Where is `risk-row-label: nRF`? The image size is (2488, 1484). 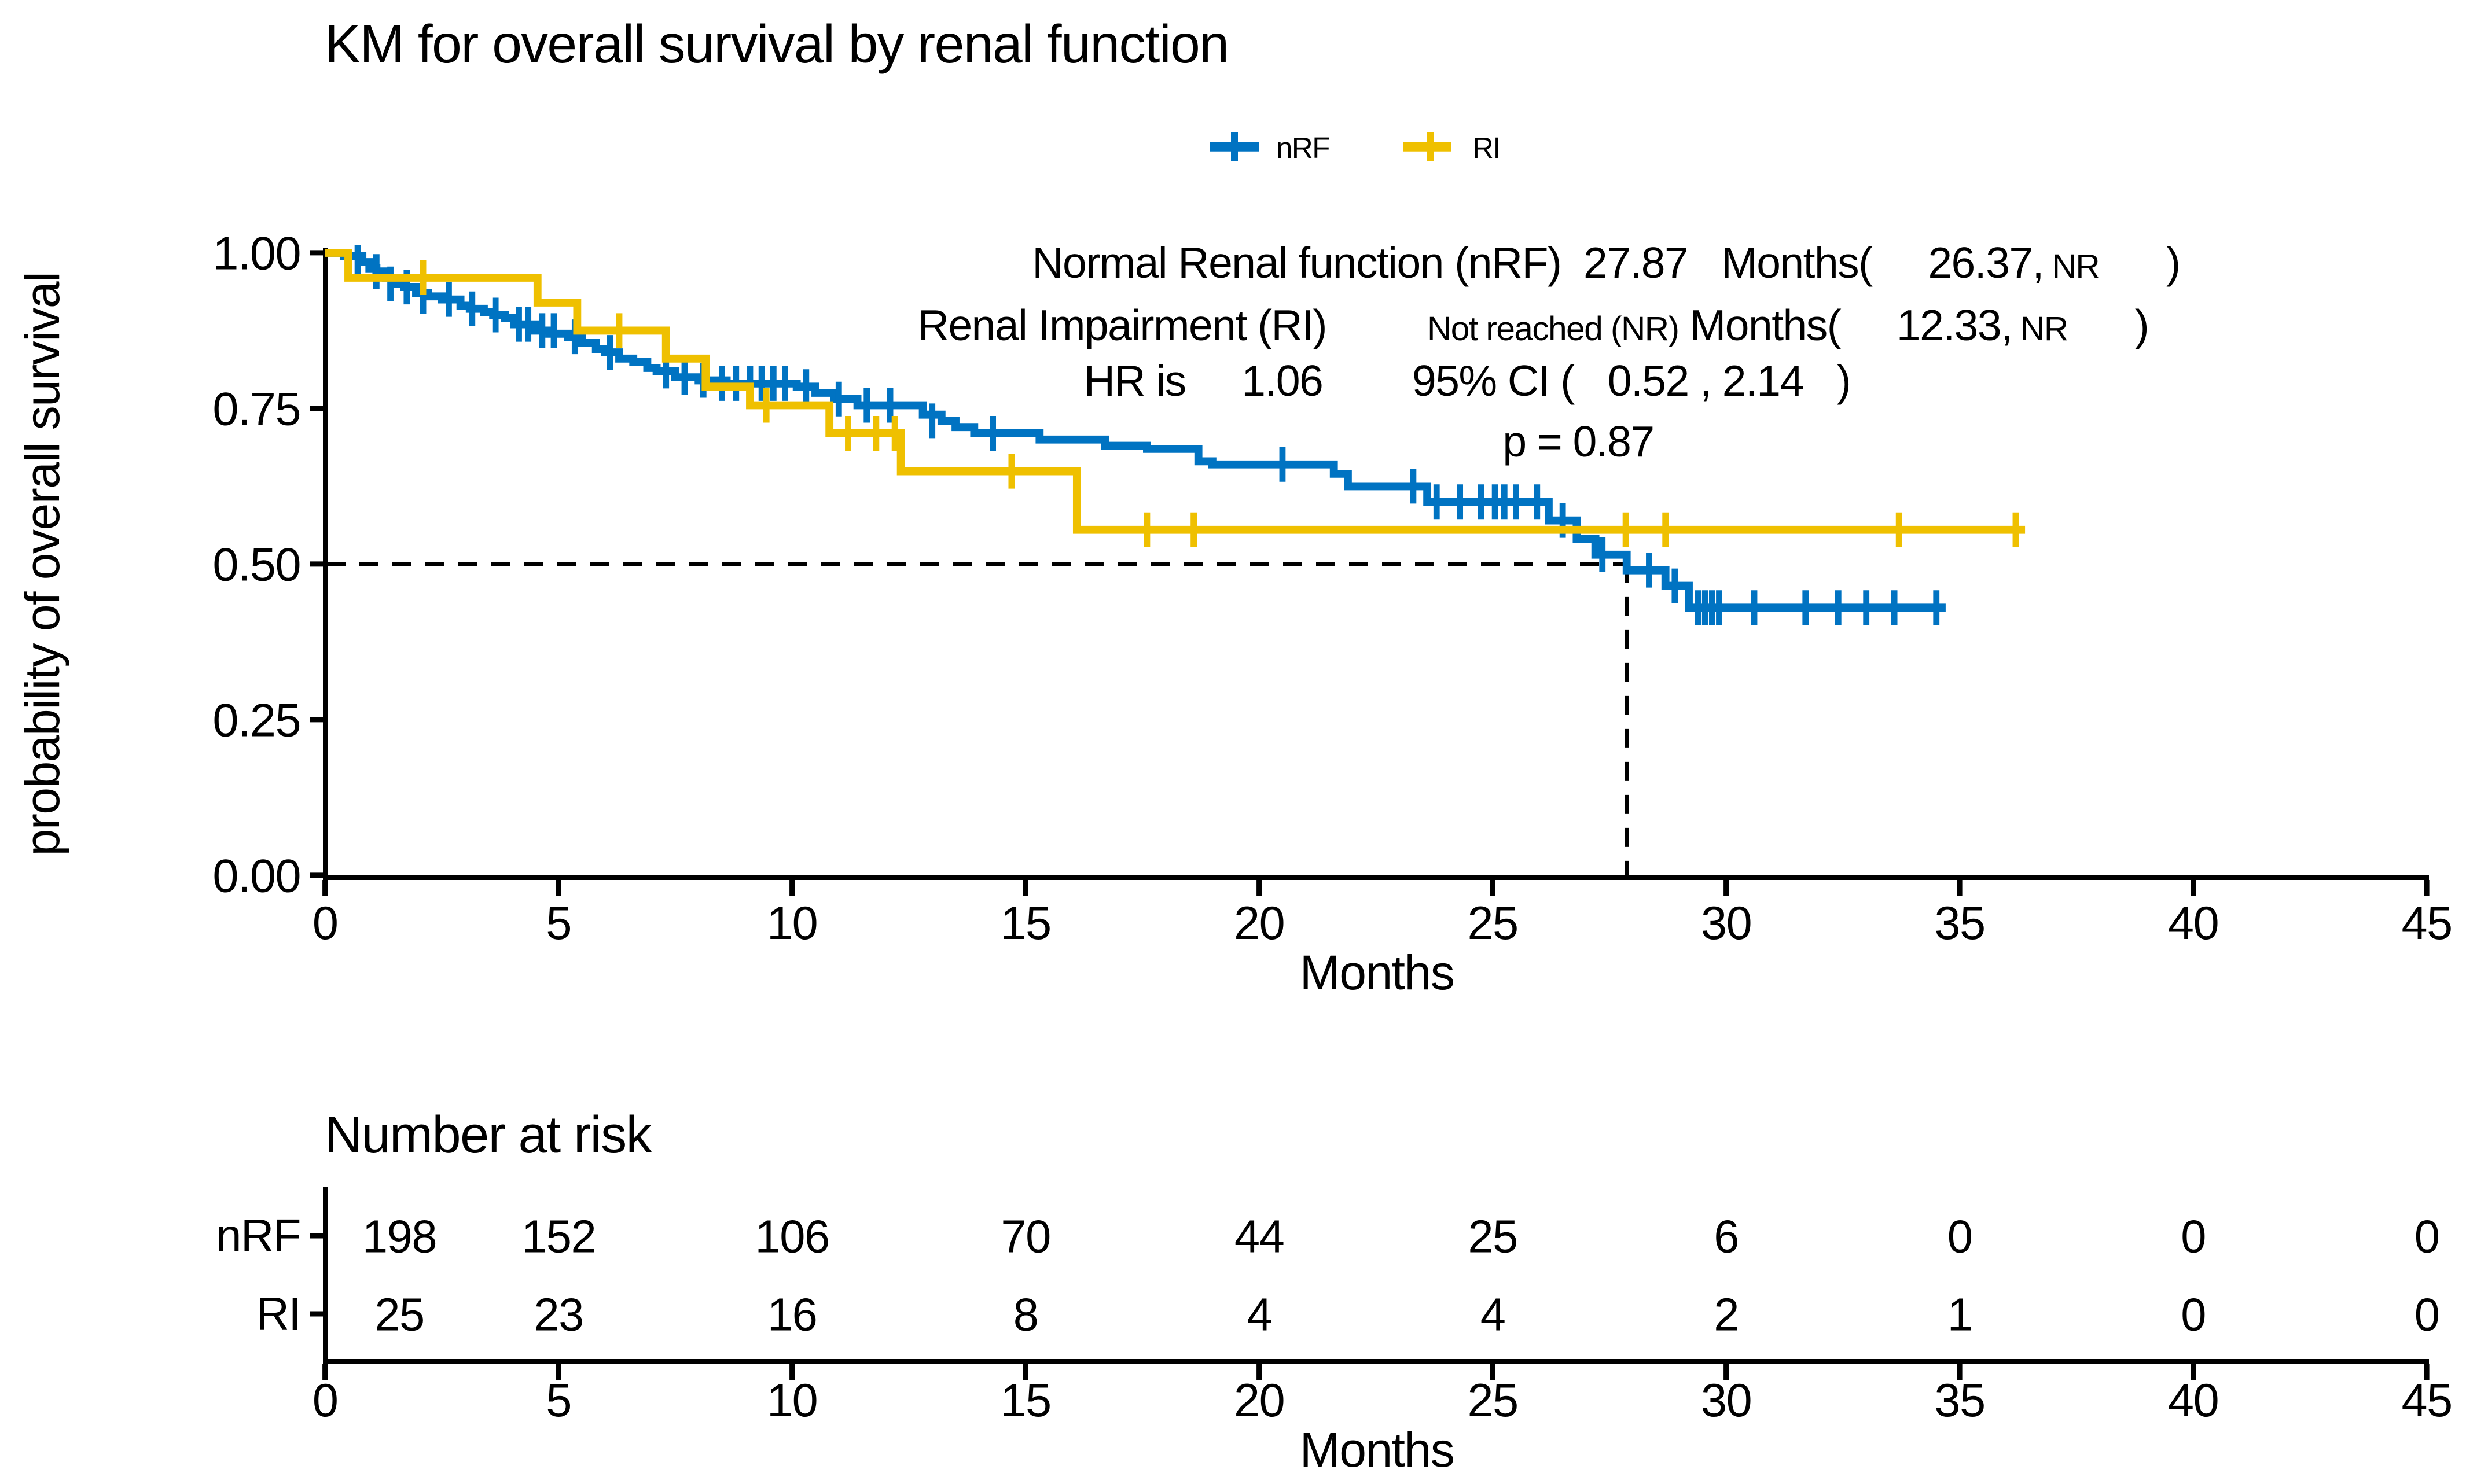
risk-row-label: nRF is located at coordinates (258, 1235).